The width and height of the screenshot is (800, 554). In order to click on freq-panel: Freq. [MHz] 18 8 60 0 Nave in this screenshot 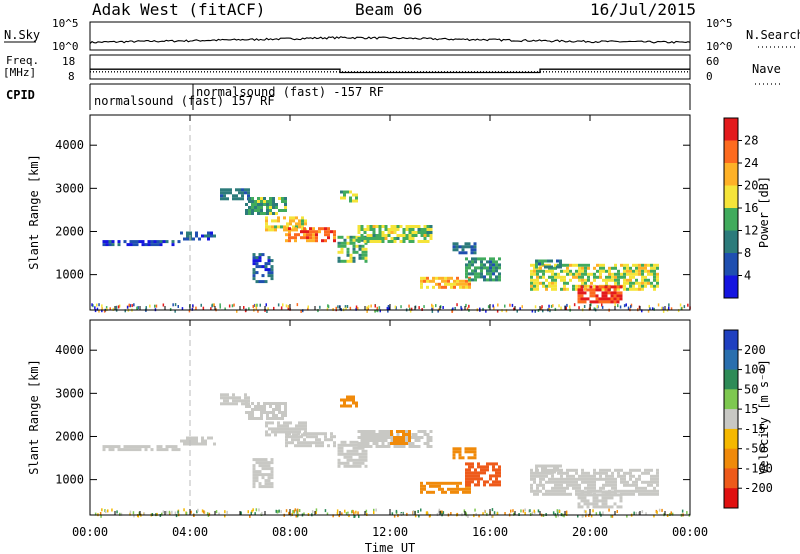, I will do `click(392, 69)`.